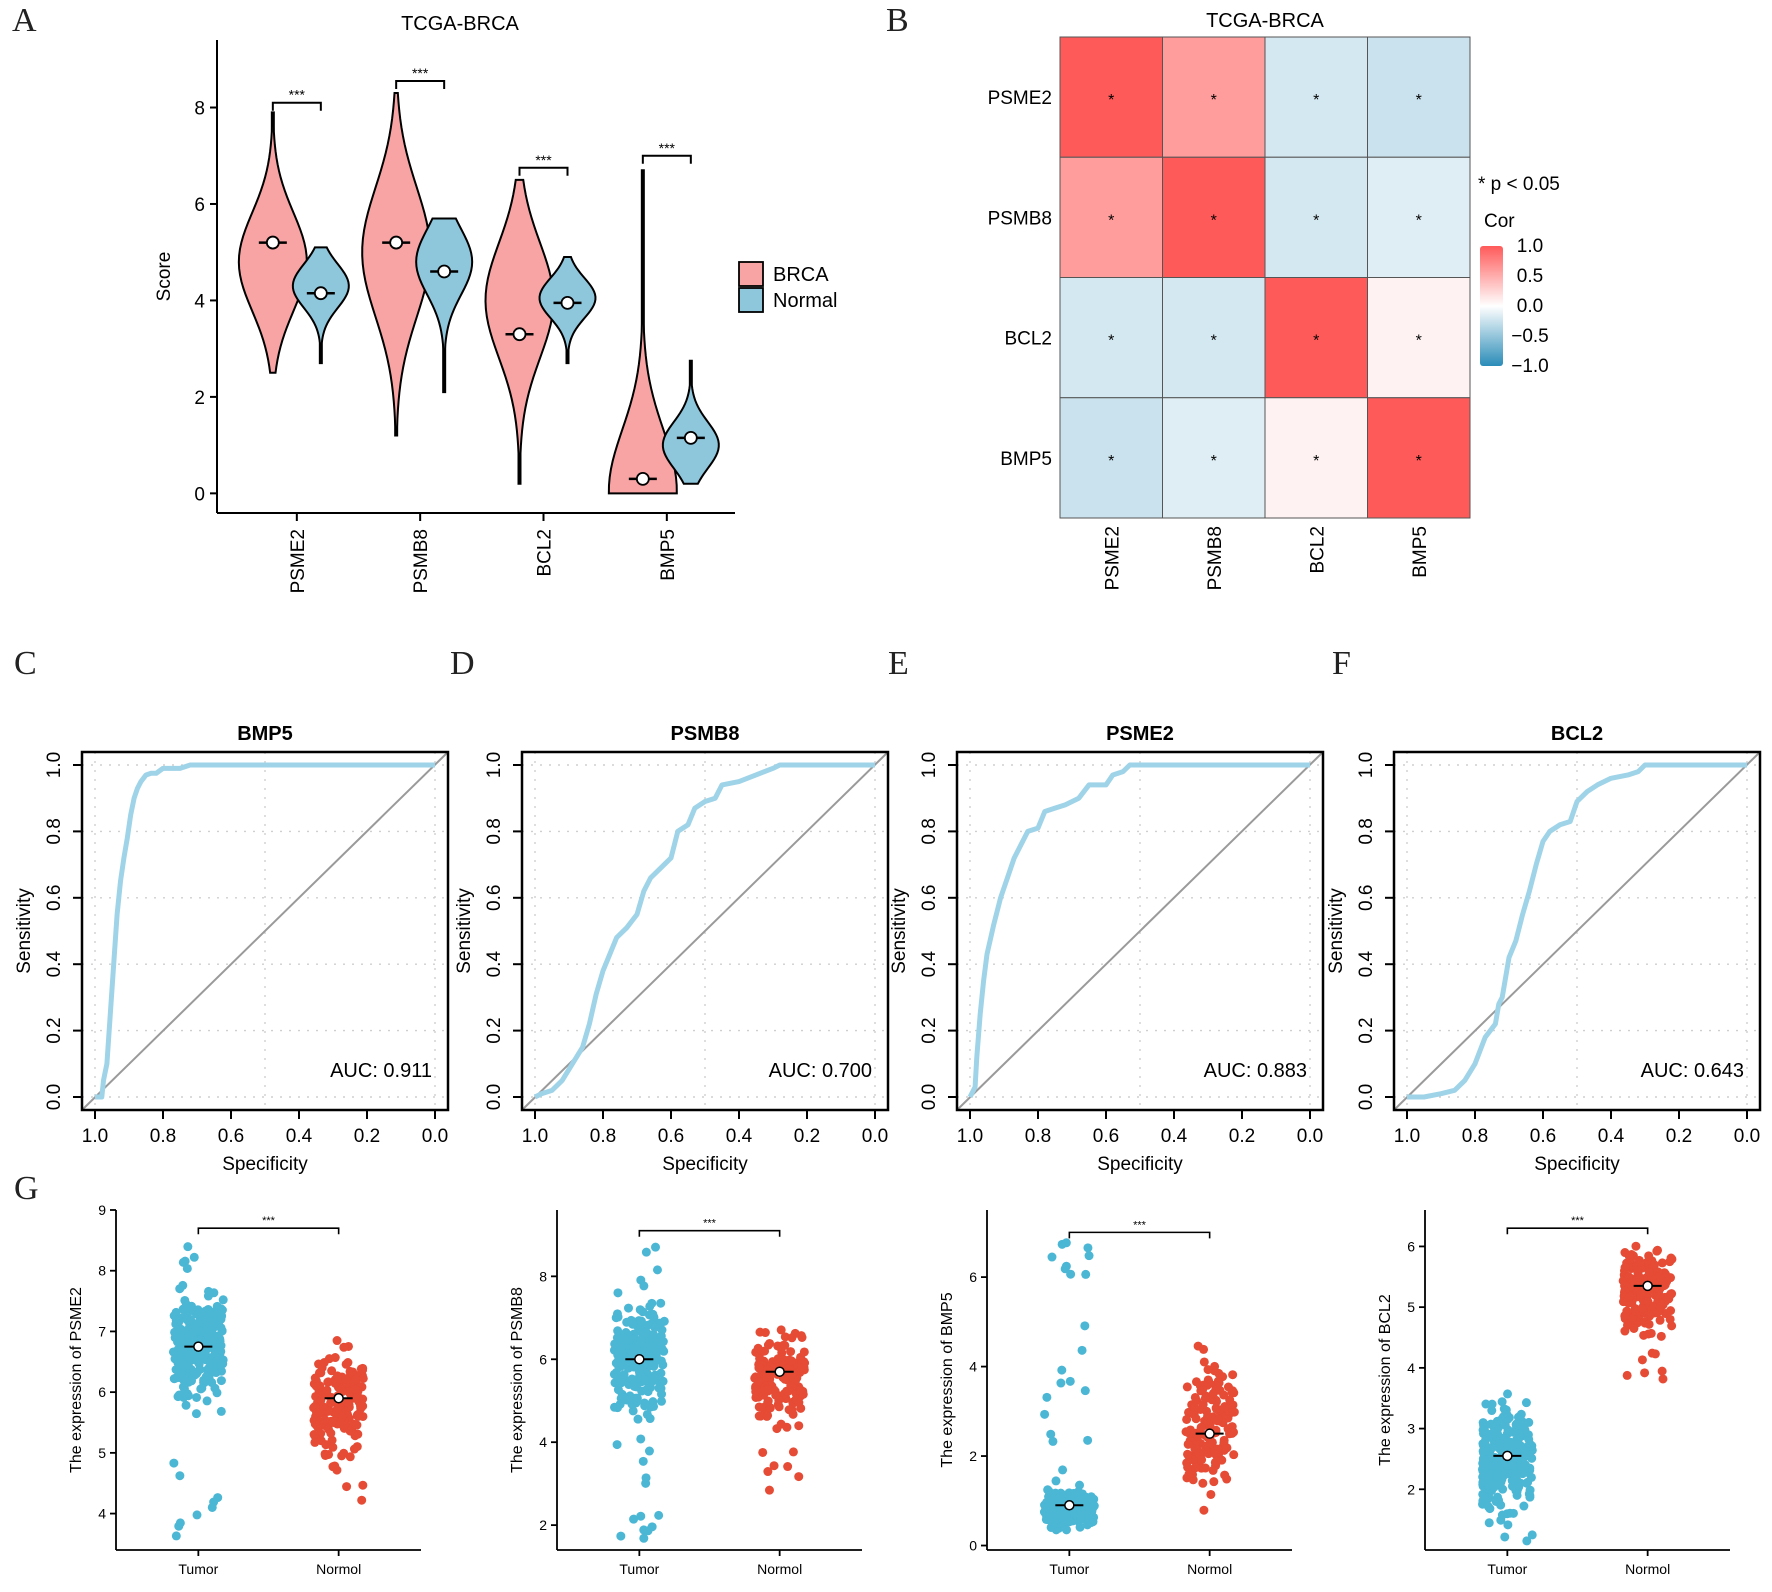 The image size is (1772, 1592). Describe the element at coordinates (973, 1456) in the screenshot. I see `y-tick-label: 2` at that location.